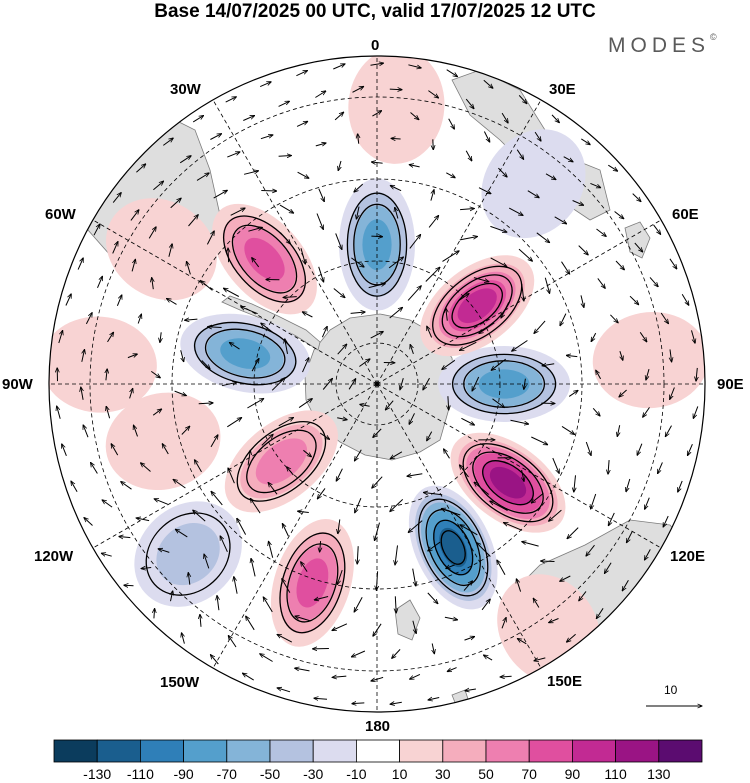  What do you see at coordinates (140, 774) in the screenshot?
I see `colorbar-tick-label: -110` at bounding box center [140, 774].